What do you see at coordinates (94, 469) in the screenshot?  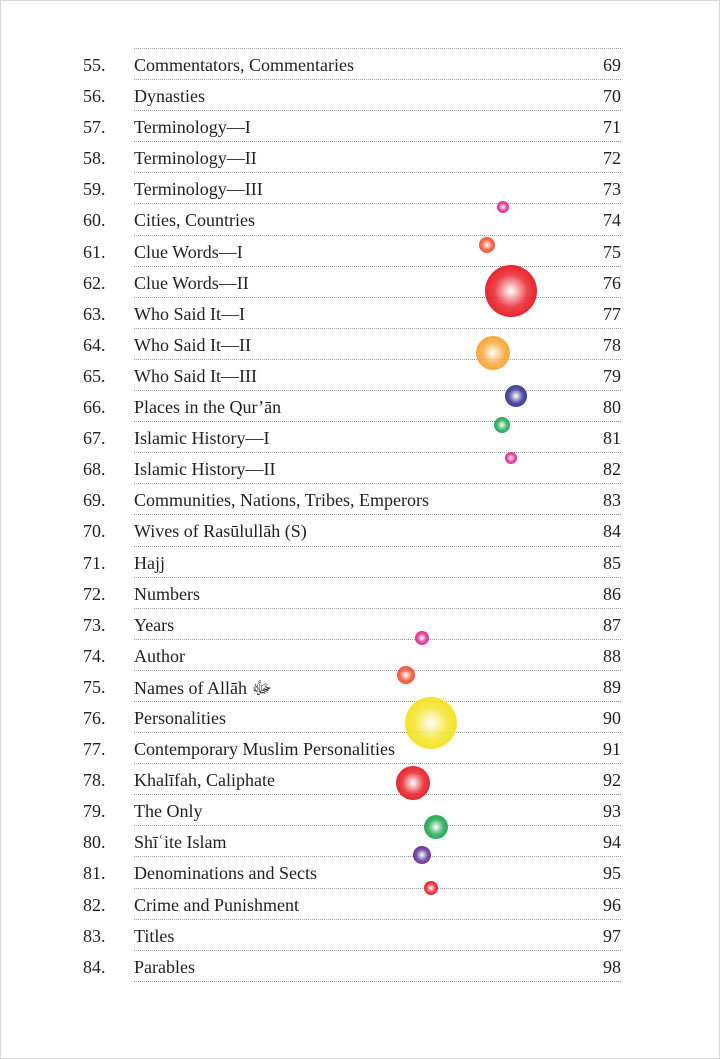 I see `entry-number: 68.` at bounding box center [94, 469].